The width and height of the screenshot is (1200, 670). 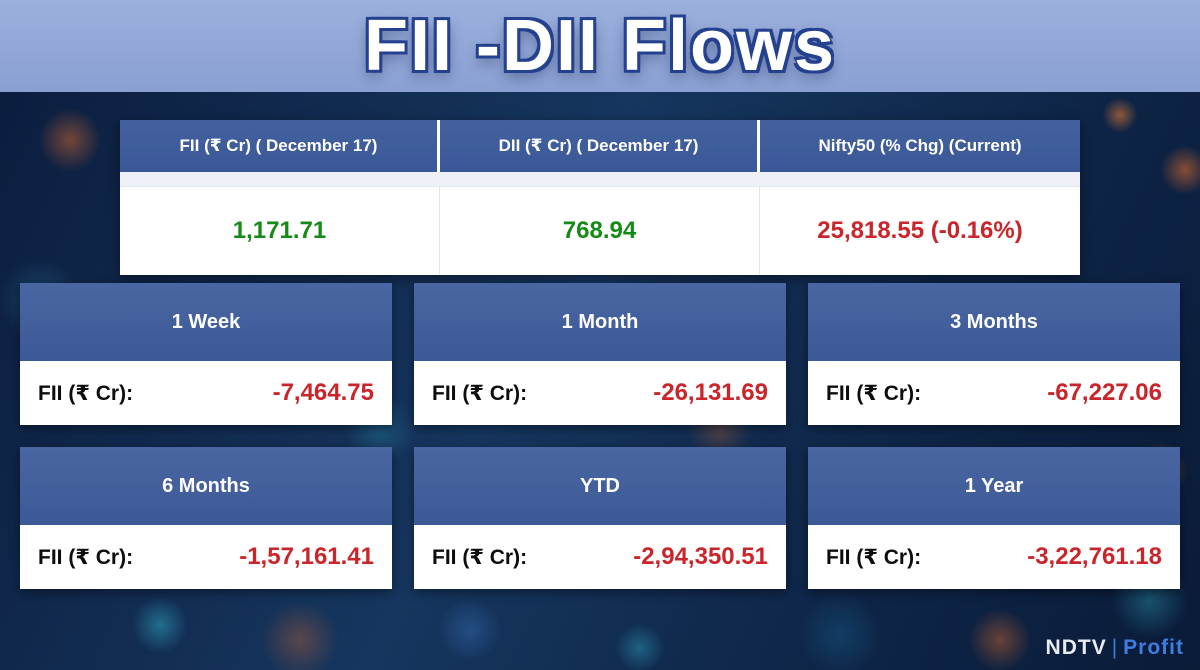 I want to click on ndtv-profit-logo: NDTV | Profit, so click(x=1115, y=648).